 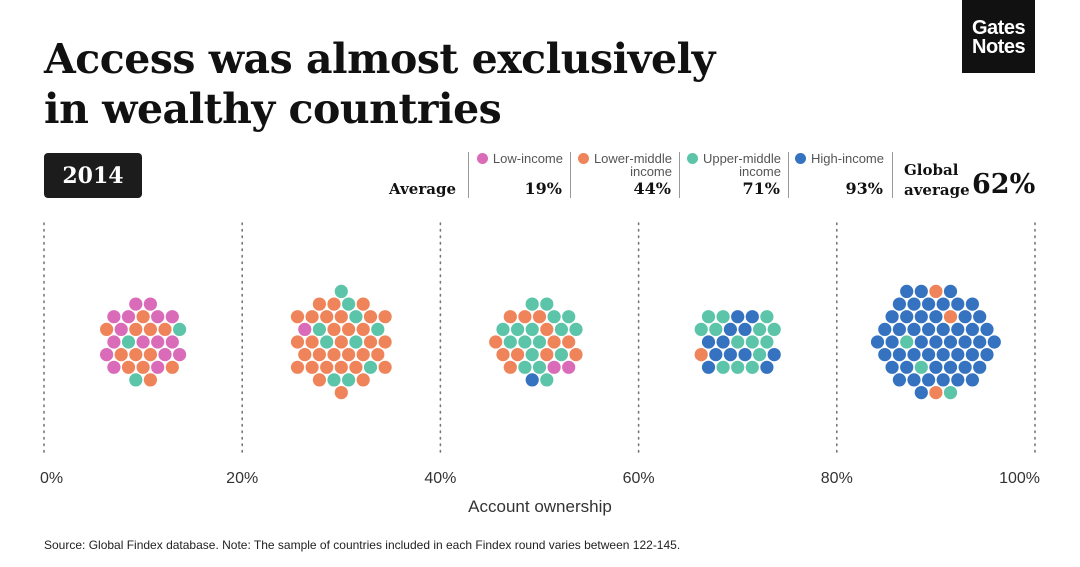 What do you see at coordinates (652, 188) in the screenshot?
I see `legend-value: 44%` at bounding box center [652, 188].